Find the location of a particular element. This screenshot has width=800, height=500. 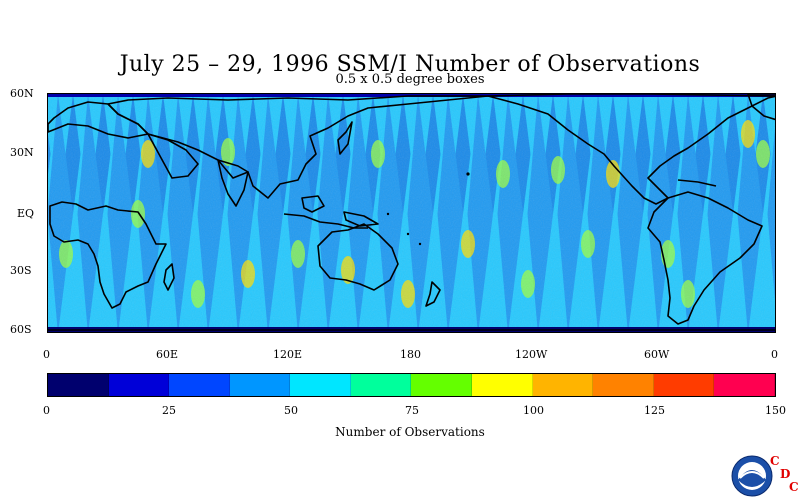

borneo-outline is located at coordinates (313, 204).